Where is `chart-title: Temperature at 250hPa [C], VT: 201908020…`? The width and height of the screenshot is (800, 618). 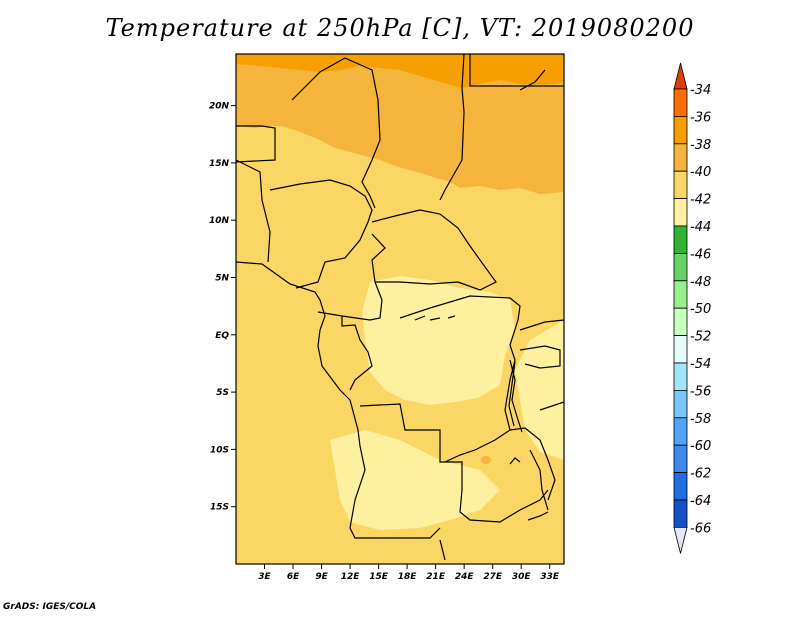 chart-title: Temperature at 250hPa [C], VT: 201908020… is located at coordinates (400, 28).